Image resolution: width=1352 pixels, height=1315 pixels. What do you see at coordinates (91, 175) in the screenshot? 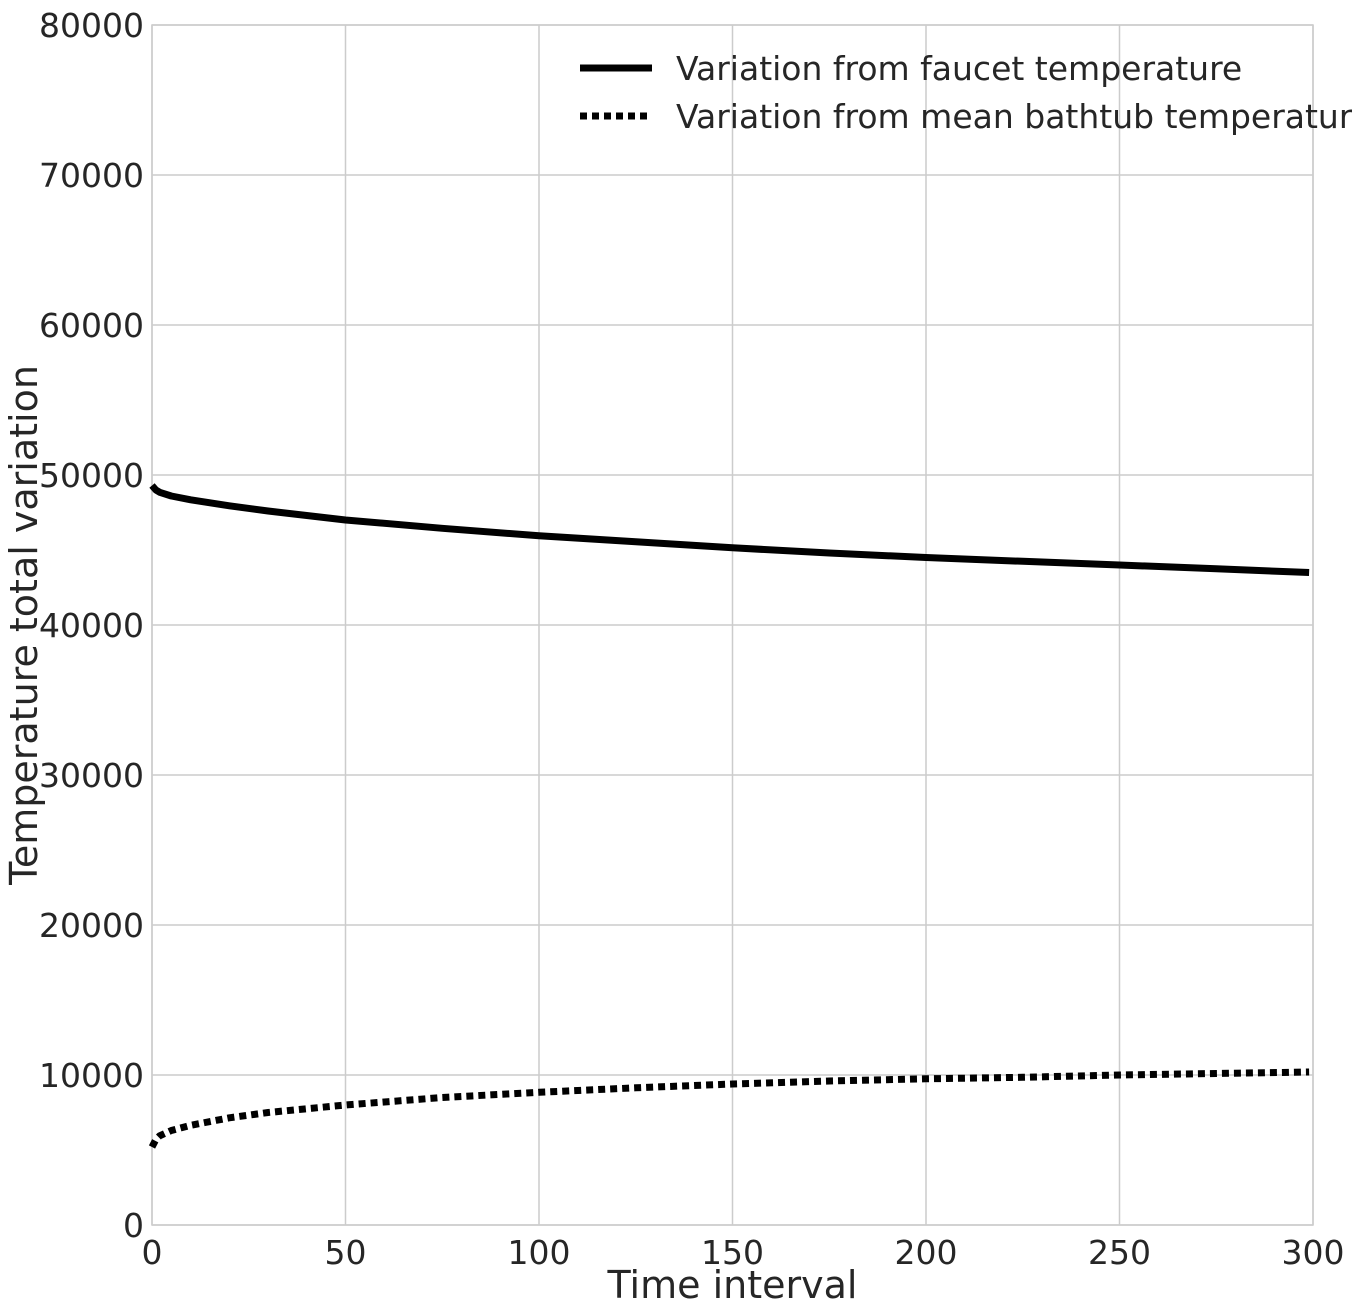
I see `y-tick-label: 70000` at bounding box center [91, 175].